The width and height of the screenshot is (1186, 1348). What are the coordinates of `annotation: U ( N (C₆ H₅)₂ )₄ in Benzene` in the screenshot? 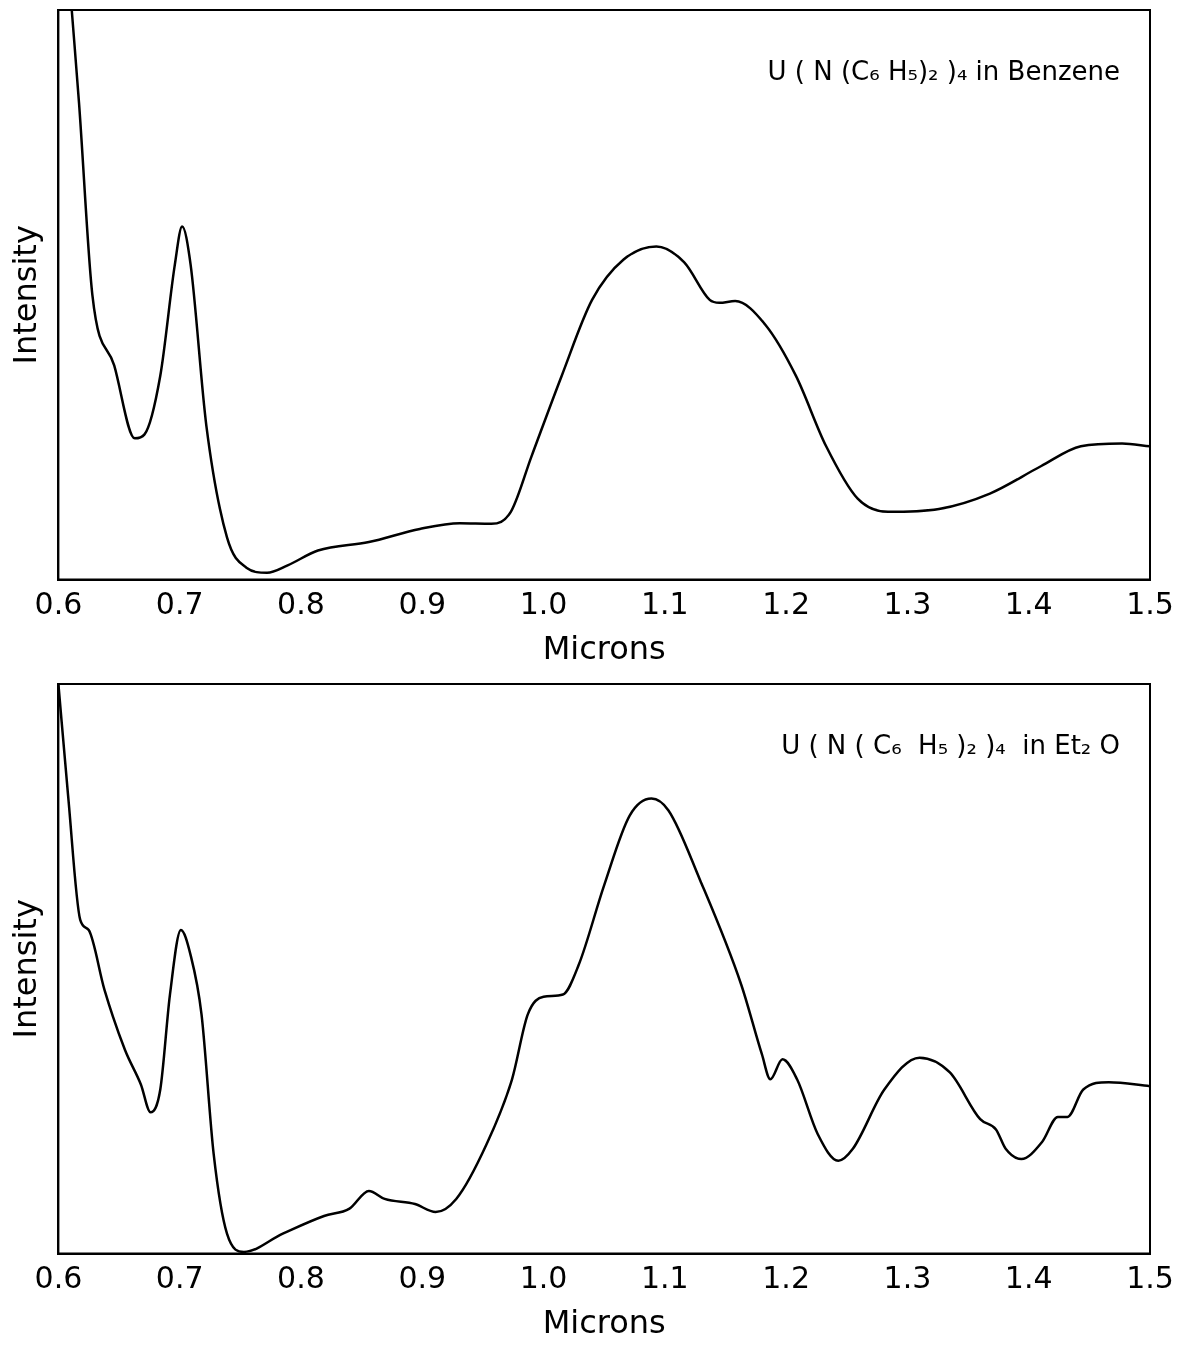 It's located at (943, 70).